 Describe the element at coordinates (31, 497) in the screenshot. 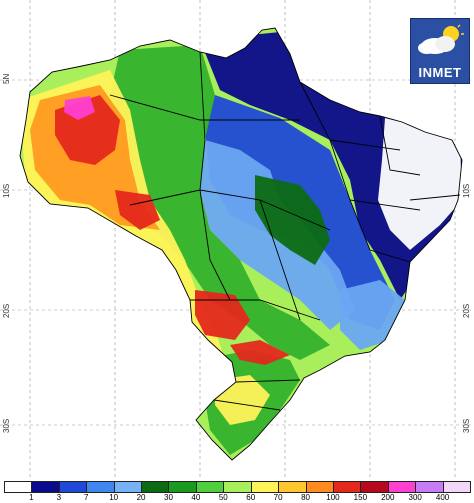

I see `legend-tick-label: 1` at that location.